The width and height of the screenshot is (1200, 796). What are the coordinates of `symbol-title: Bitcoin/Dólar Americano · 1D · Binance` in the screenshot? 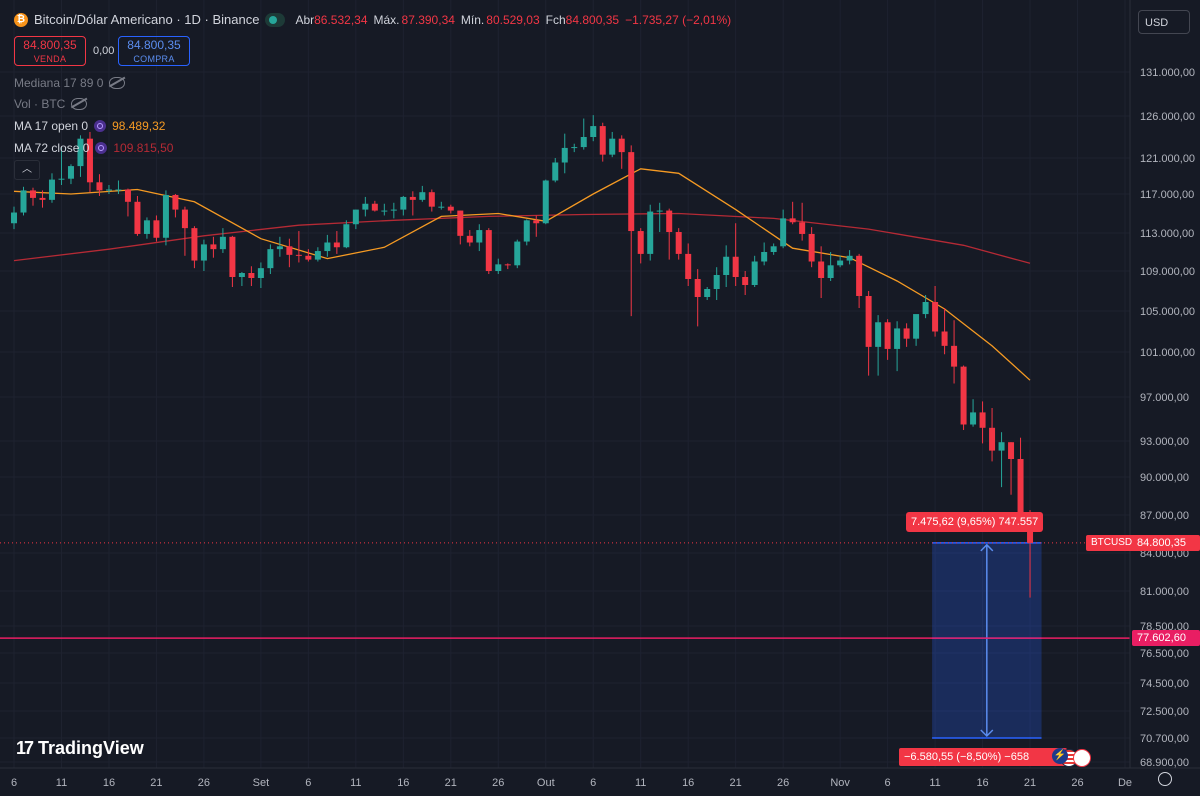 It's located at (147, 19).